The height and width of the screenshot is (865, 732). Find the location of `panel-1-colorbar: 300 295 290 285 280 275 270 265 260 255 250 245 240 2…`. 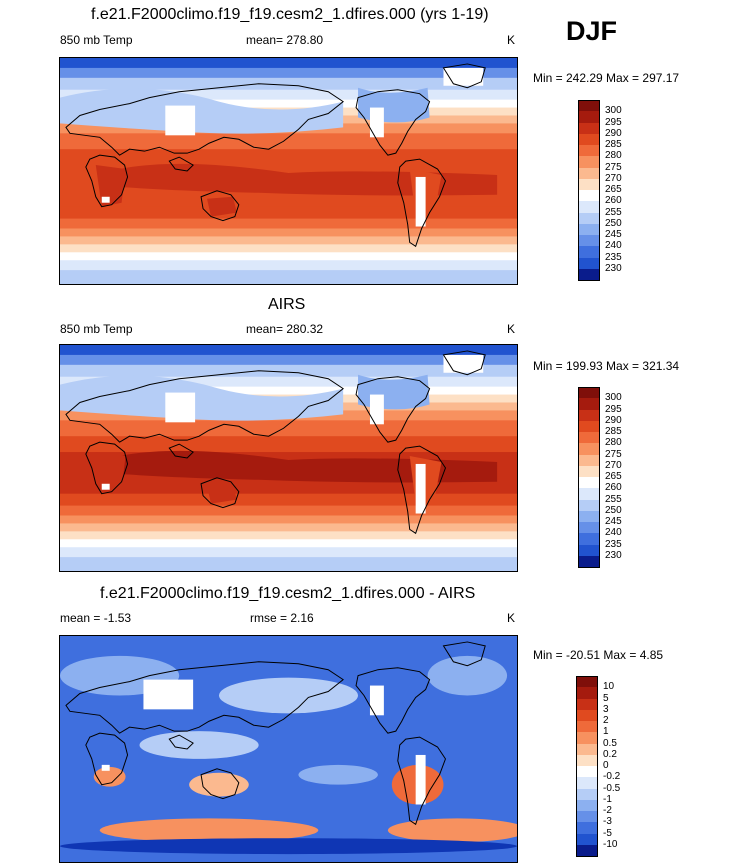

panel-1-colorbar: 300 295 290 285 280 275 270 265 260 255 250 245 240 2… is located at coordinates (608, 190).